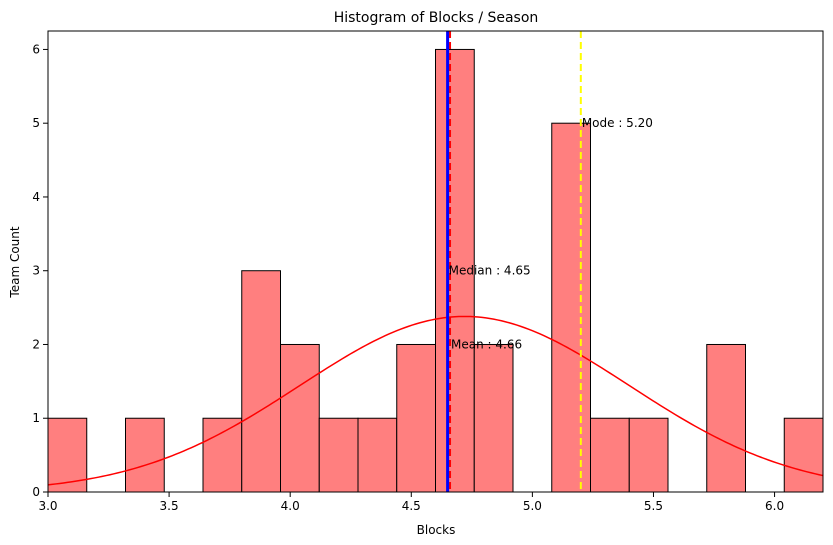 The width and height of the screenshot is (833, 545). Describe the element at coordinates (36, 344) in the screenshot. I see `y-tick-label: 2` at that location.